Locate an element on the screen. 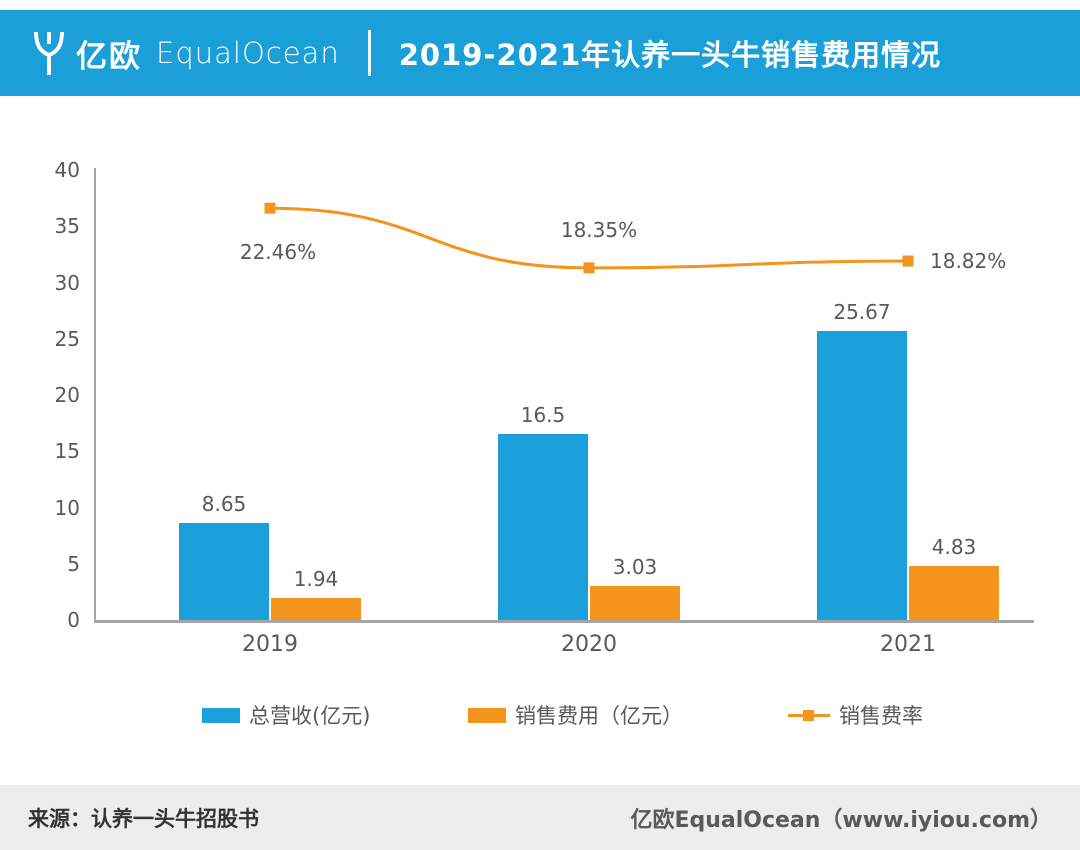  y-axis-tick-label: 5 is located at coordinates (73, 563).